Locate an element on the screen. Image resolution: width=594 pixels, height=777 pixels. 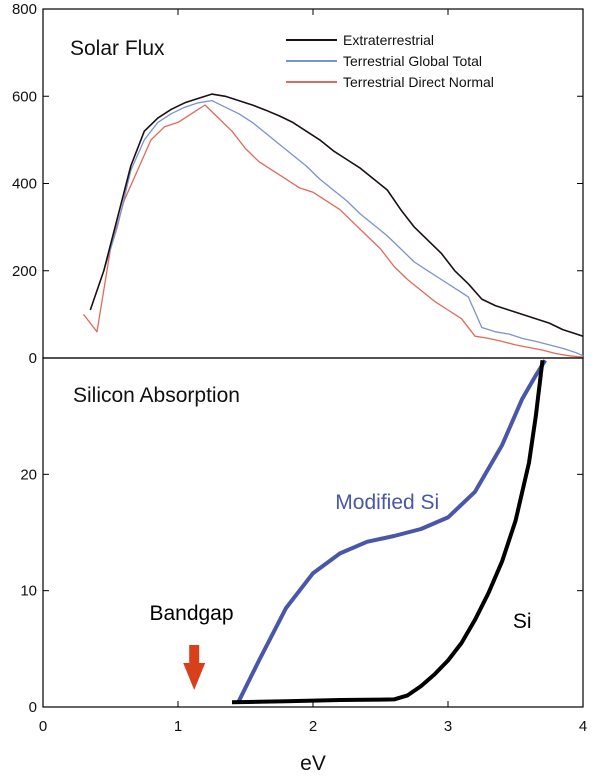
solar-flux-y-tick-label: 600 is located at coordinates (24, 96).